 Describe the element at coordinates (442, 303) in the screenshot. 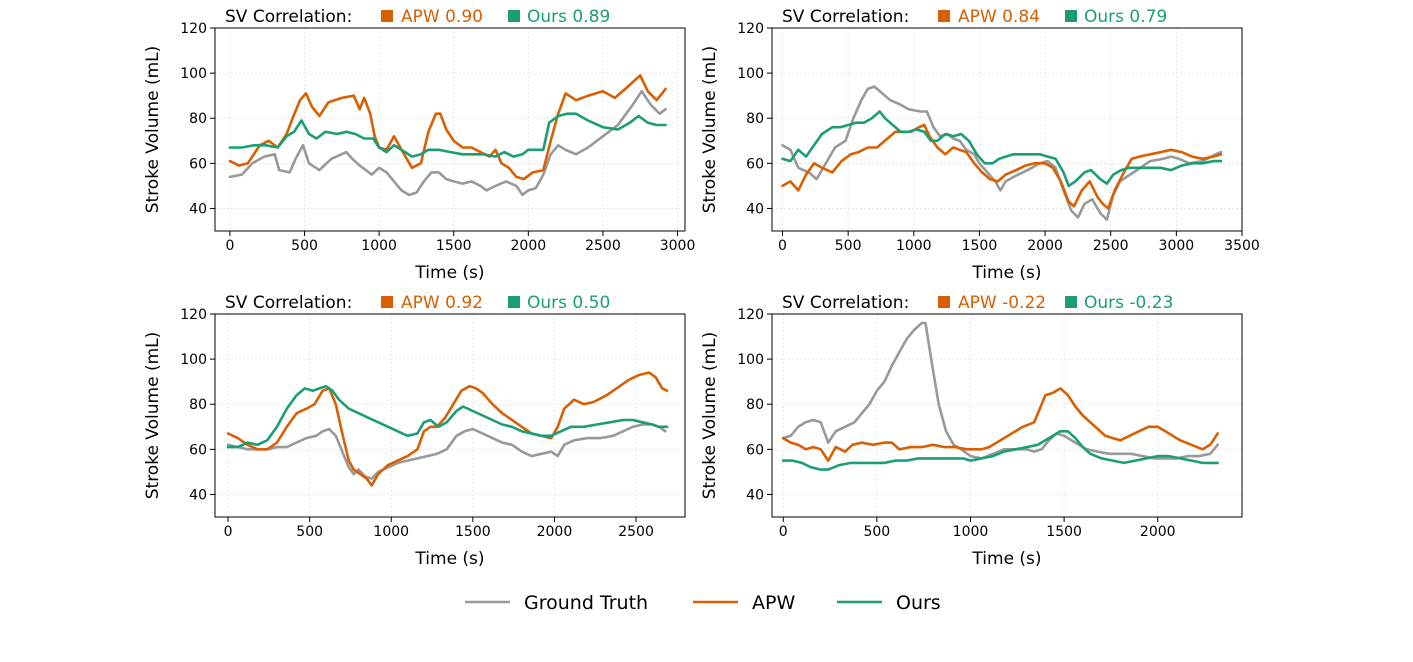

I see `apw-corr-value: APW 0.92` at that location.